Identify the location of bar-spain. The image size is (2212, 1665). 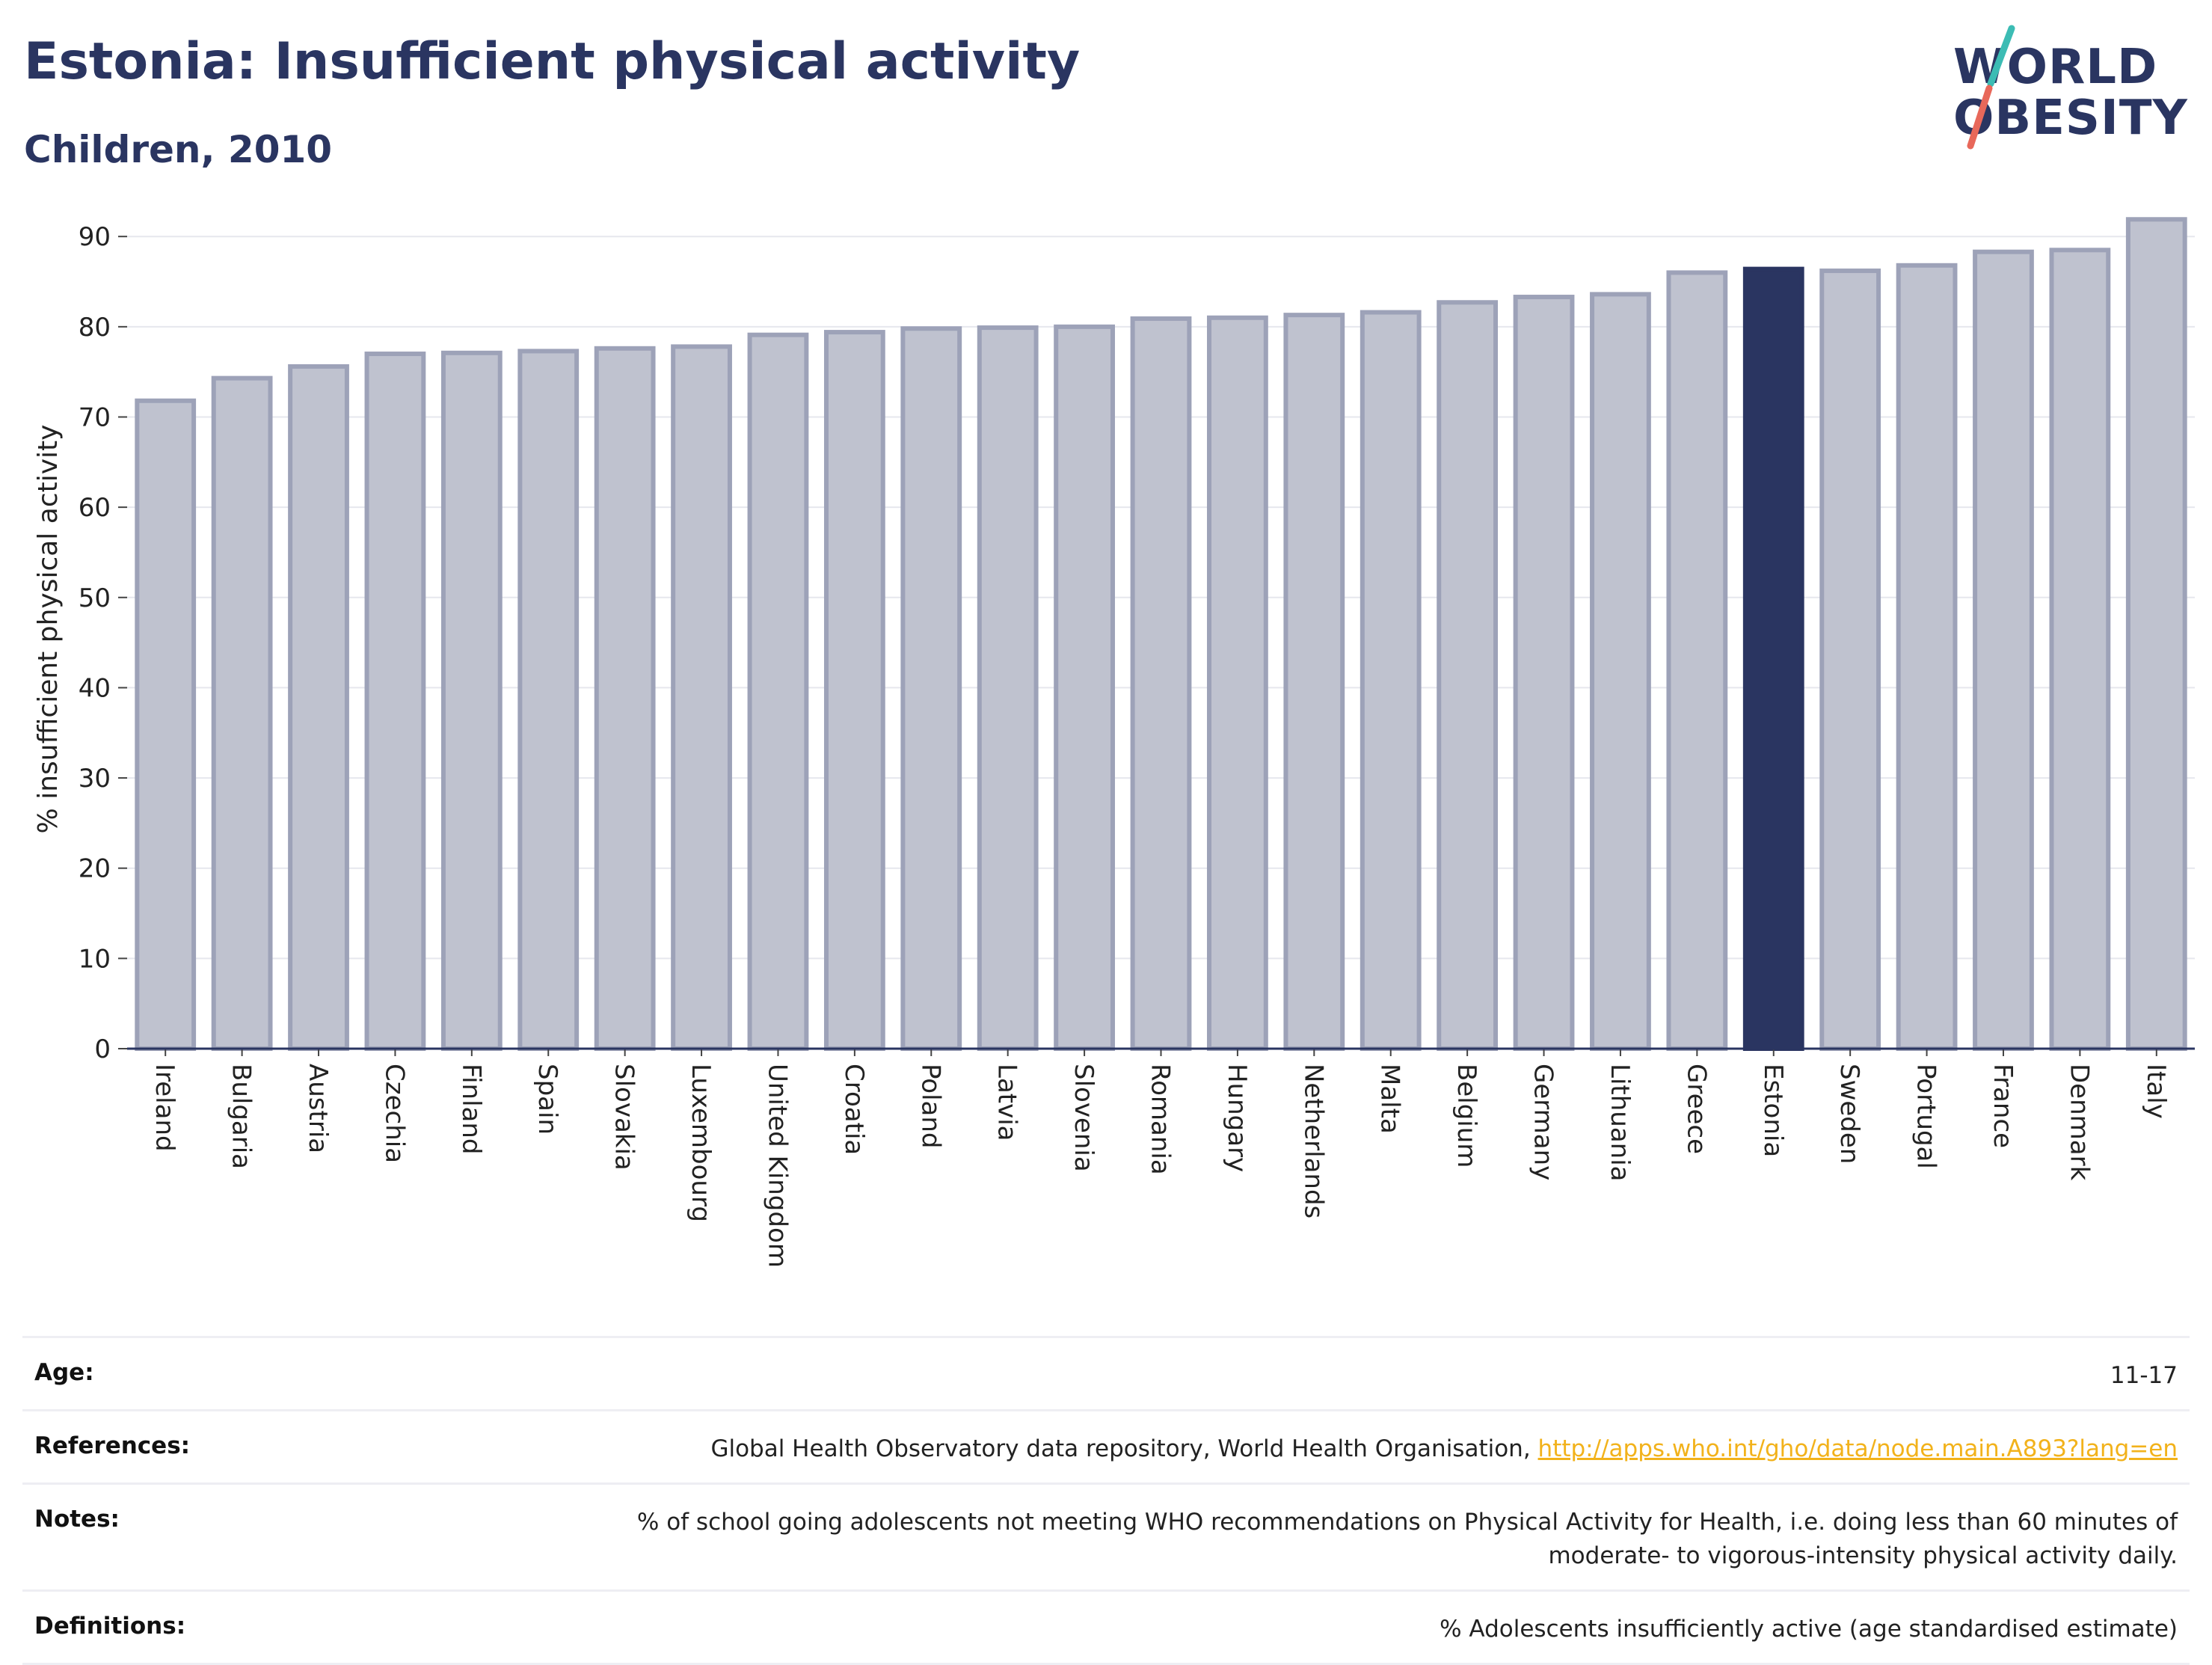
(548, 700).